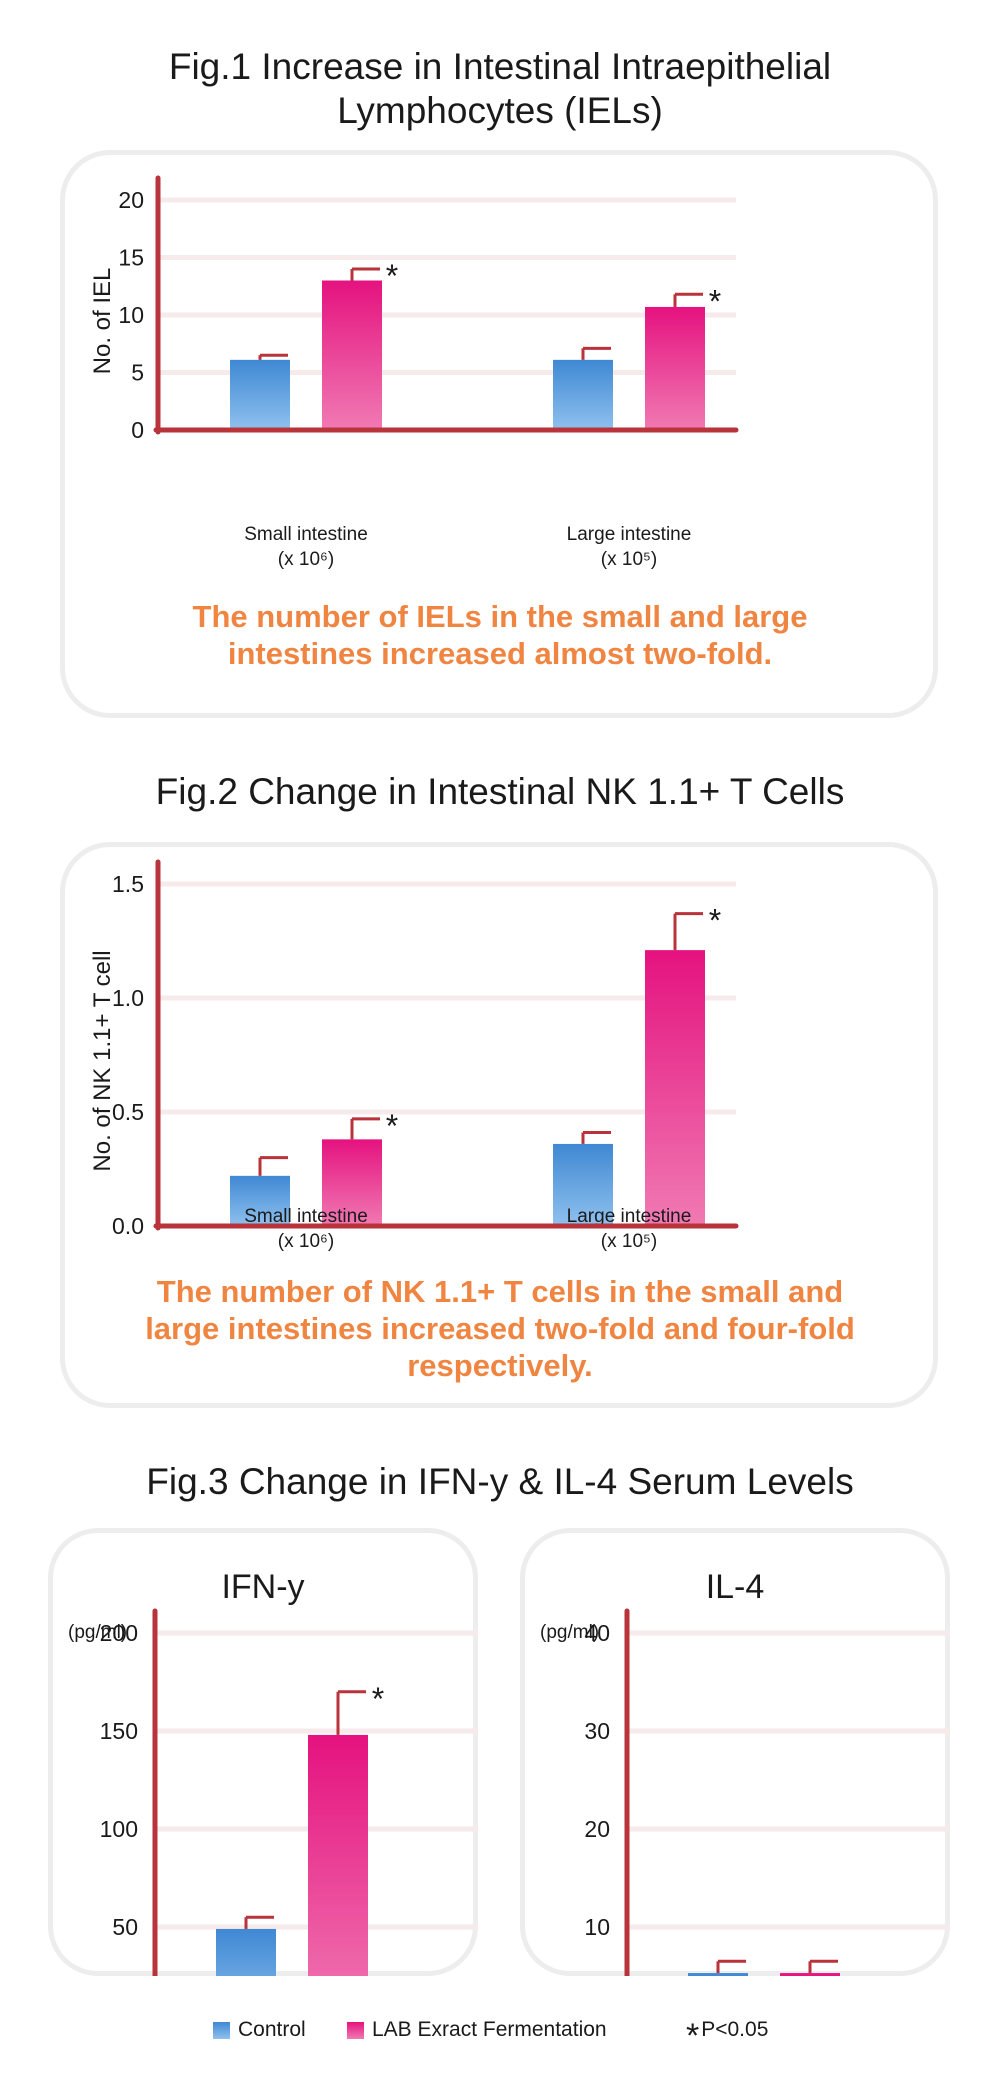 The image size is (1000, 2090). I want to click on chart-title: IFN-y, so click(262, 1587).